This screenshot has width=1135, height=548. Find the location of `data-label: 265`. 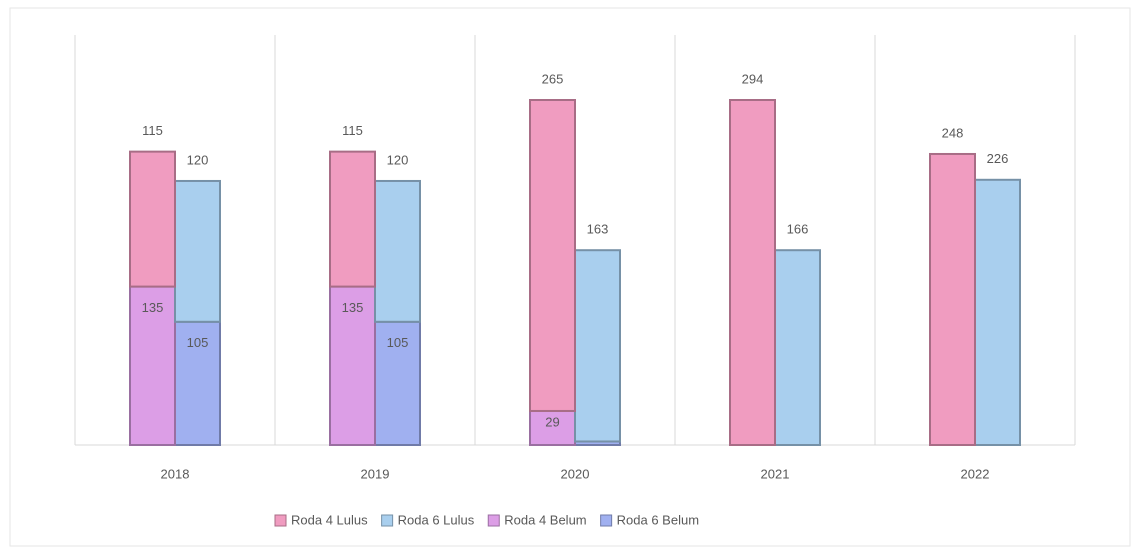

data-label: 265 is located at coordinates (553, 78).